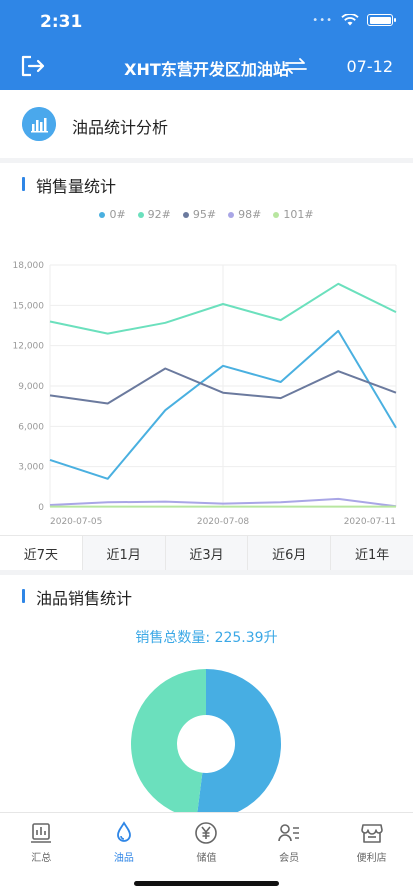 The width and height of the screenshot is (413, 895). Describe the element at coordinates (159, 214) in the screenshot. I see `legend-label: 92#` at that location.